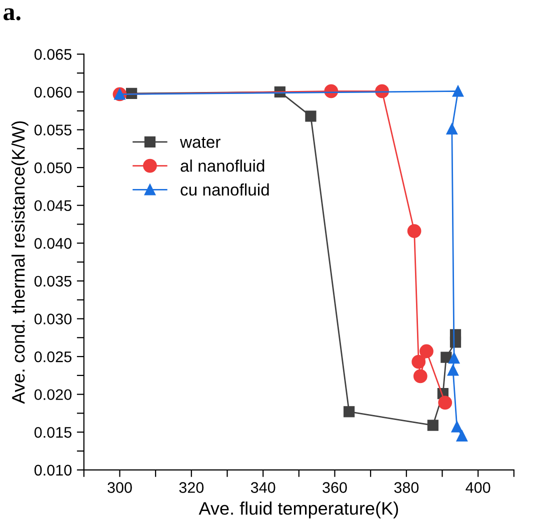 The height and width of the screenshot is (531, 552). Describe the element at coordinates (53, 130) in the screenshot. I see `y-tick-label: 0.055` at that location.